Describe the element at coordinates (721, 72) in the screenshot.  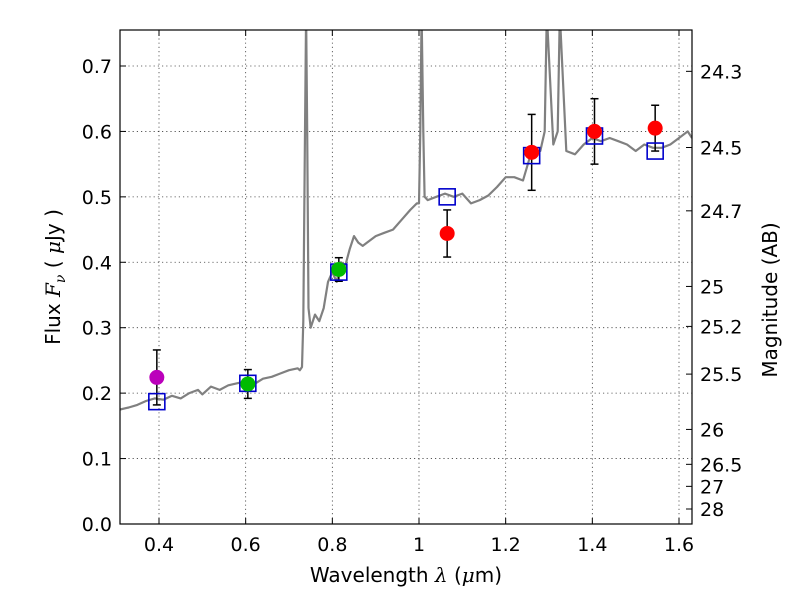
I see `y2-tick-label: 24.3` at that location.